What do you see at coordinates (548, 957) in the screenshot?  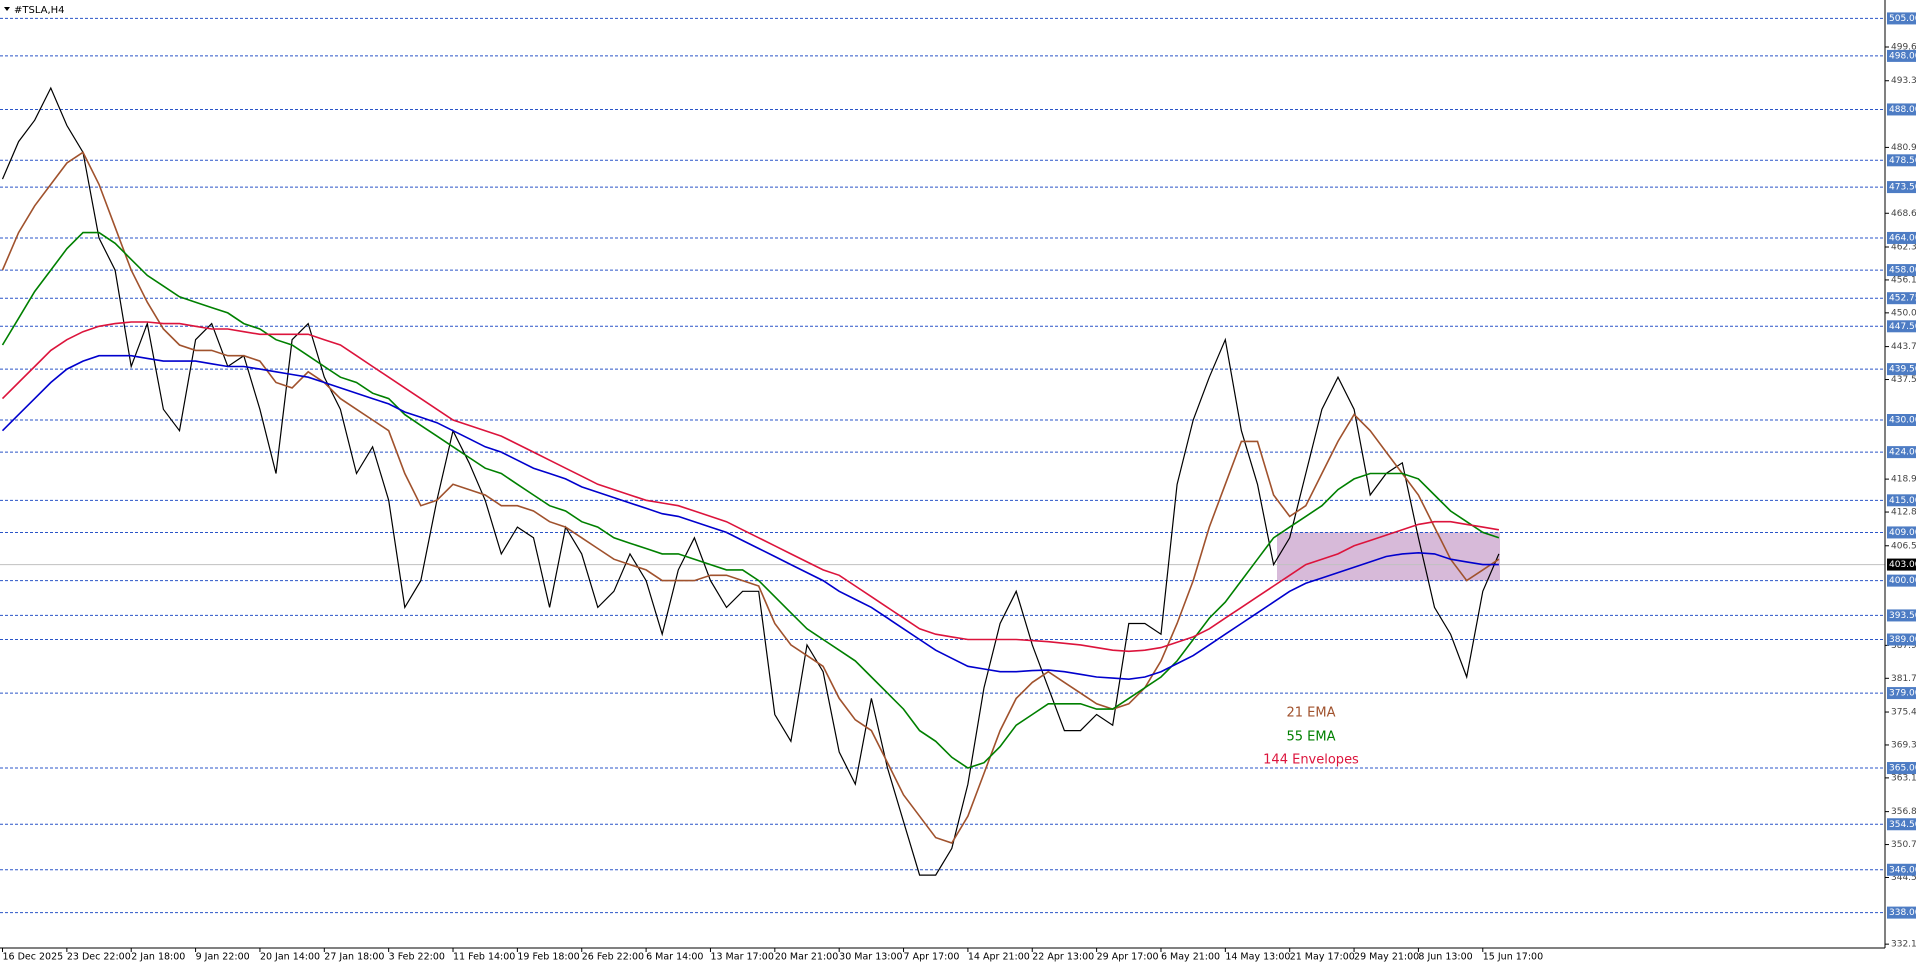 I see `x-tick-label: 19 Feb 18:00` at bounding box center [548, 957].